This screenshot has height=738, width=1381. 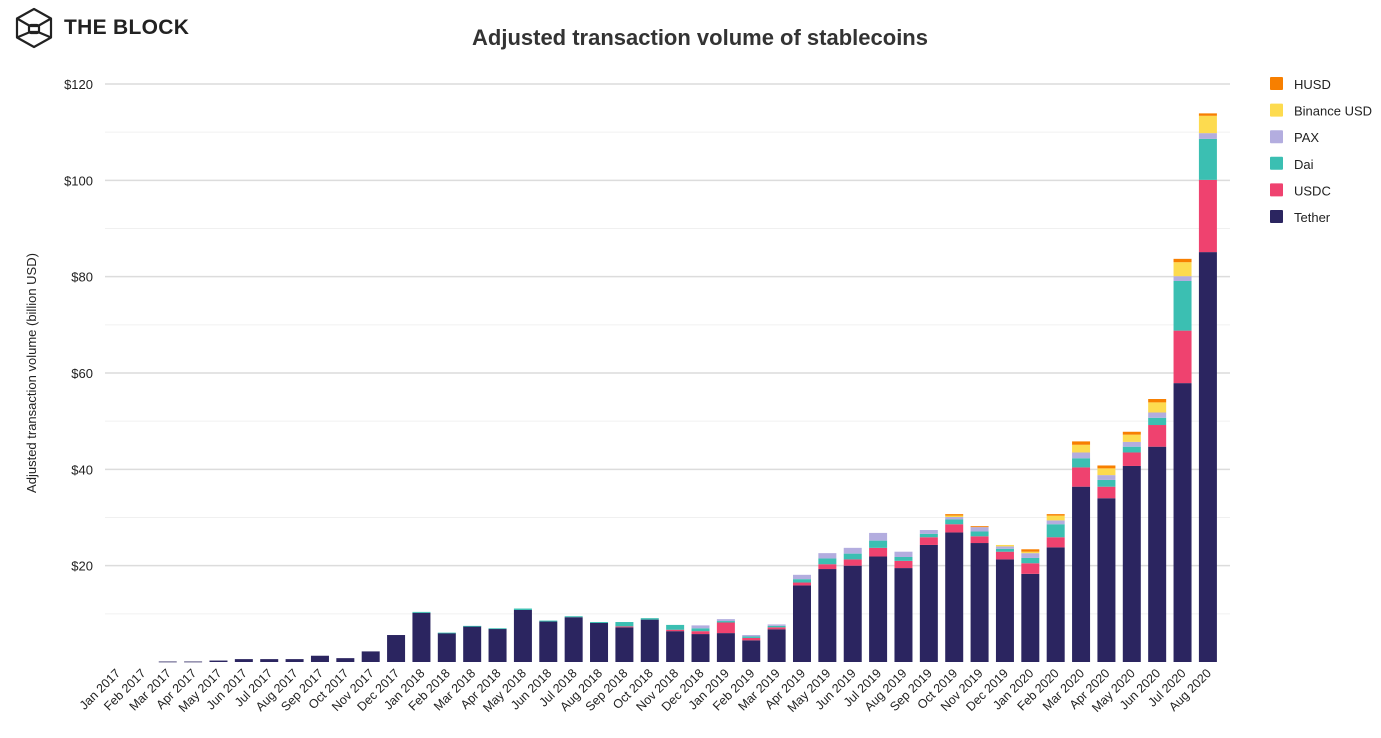 What do you see at coordinates (1300, 84) in the screenshot?
I see `legend-item-husd: HUSD` at bounding box center [1300, 84].